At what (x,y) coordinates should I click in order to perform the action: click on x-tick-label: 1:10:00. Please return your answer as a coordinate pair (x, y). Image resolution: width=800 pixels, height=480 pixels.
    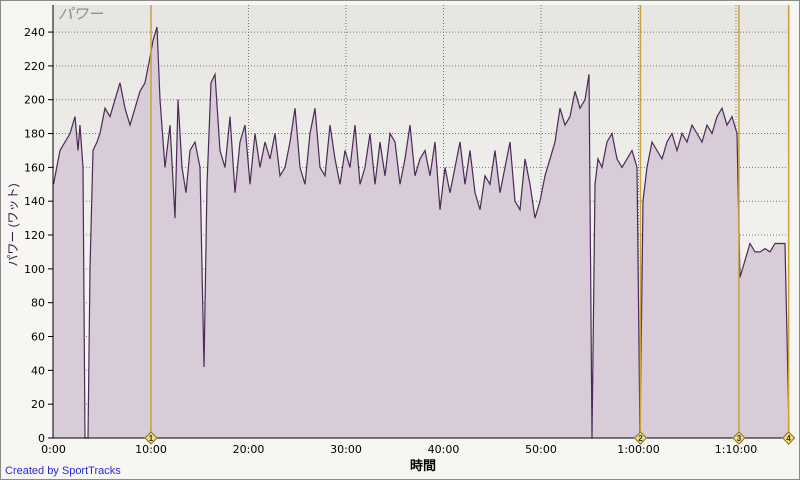
    Looking at the image, I should click on (736, 449).